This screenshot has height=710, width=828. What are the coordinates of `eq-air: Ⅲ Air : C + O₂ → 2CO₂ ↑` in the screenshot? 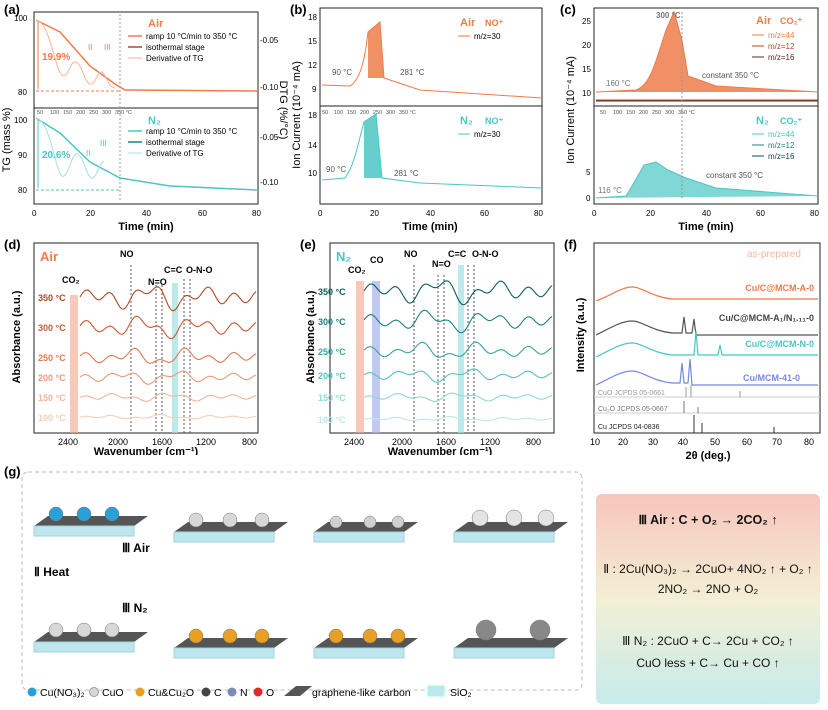 It's located at (708, 520).